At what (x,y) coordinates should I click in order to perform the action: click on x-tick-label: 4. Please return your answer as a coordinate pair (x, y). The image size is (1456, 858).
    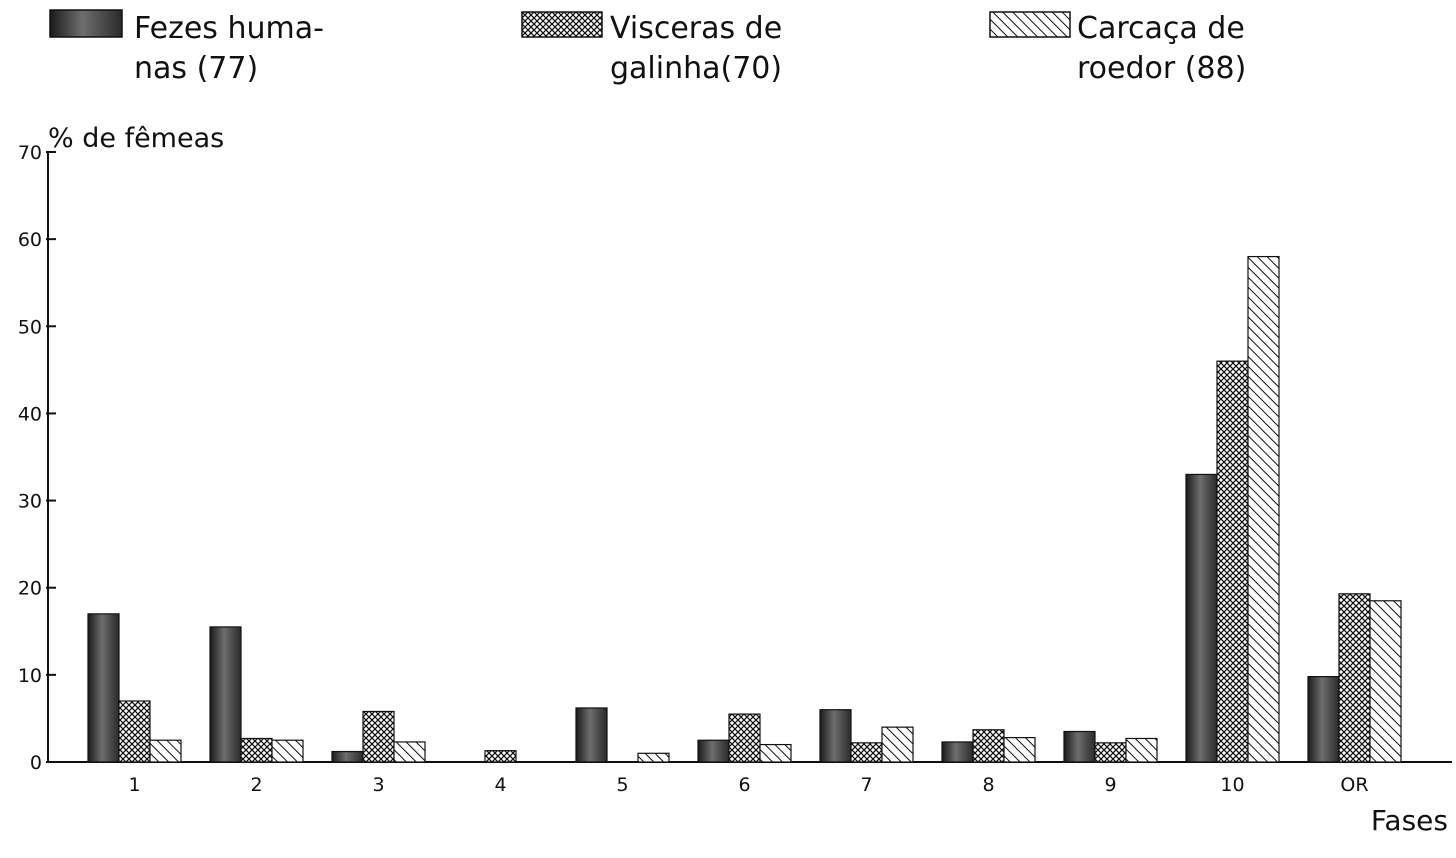
    Looking at the image, I should click on (500, 785).